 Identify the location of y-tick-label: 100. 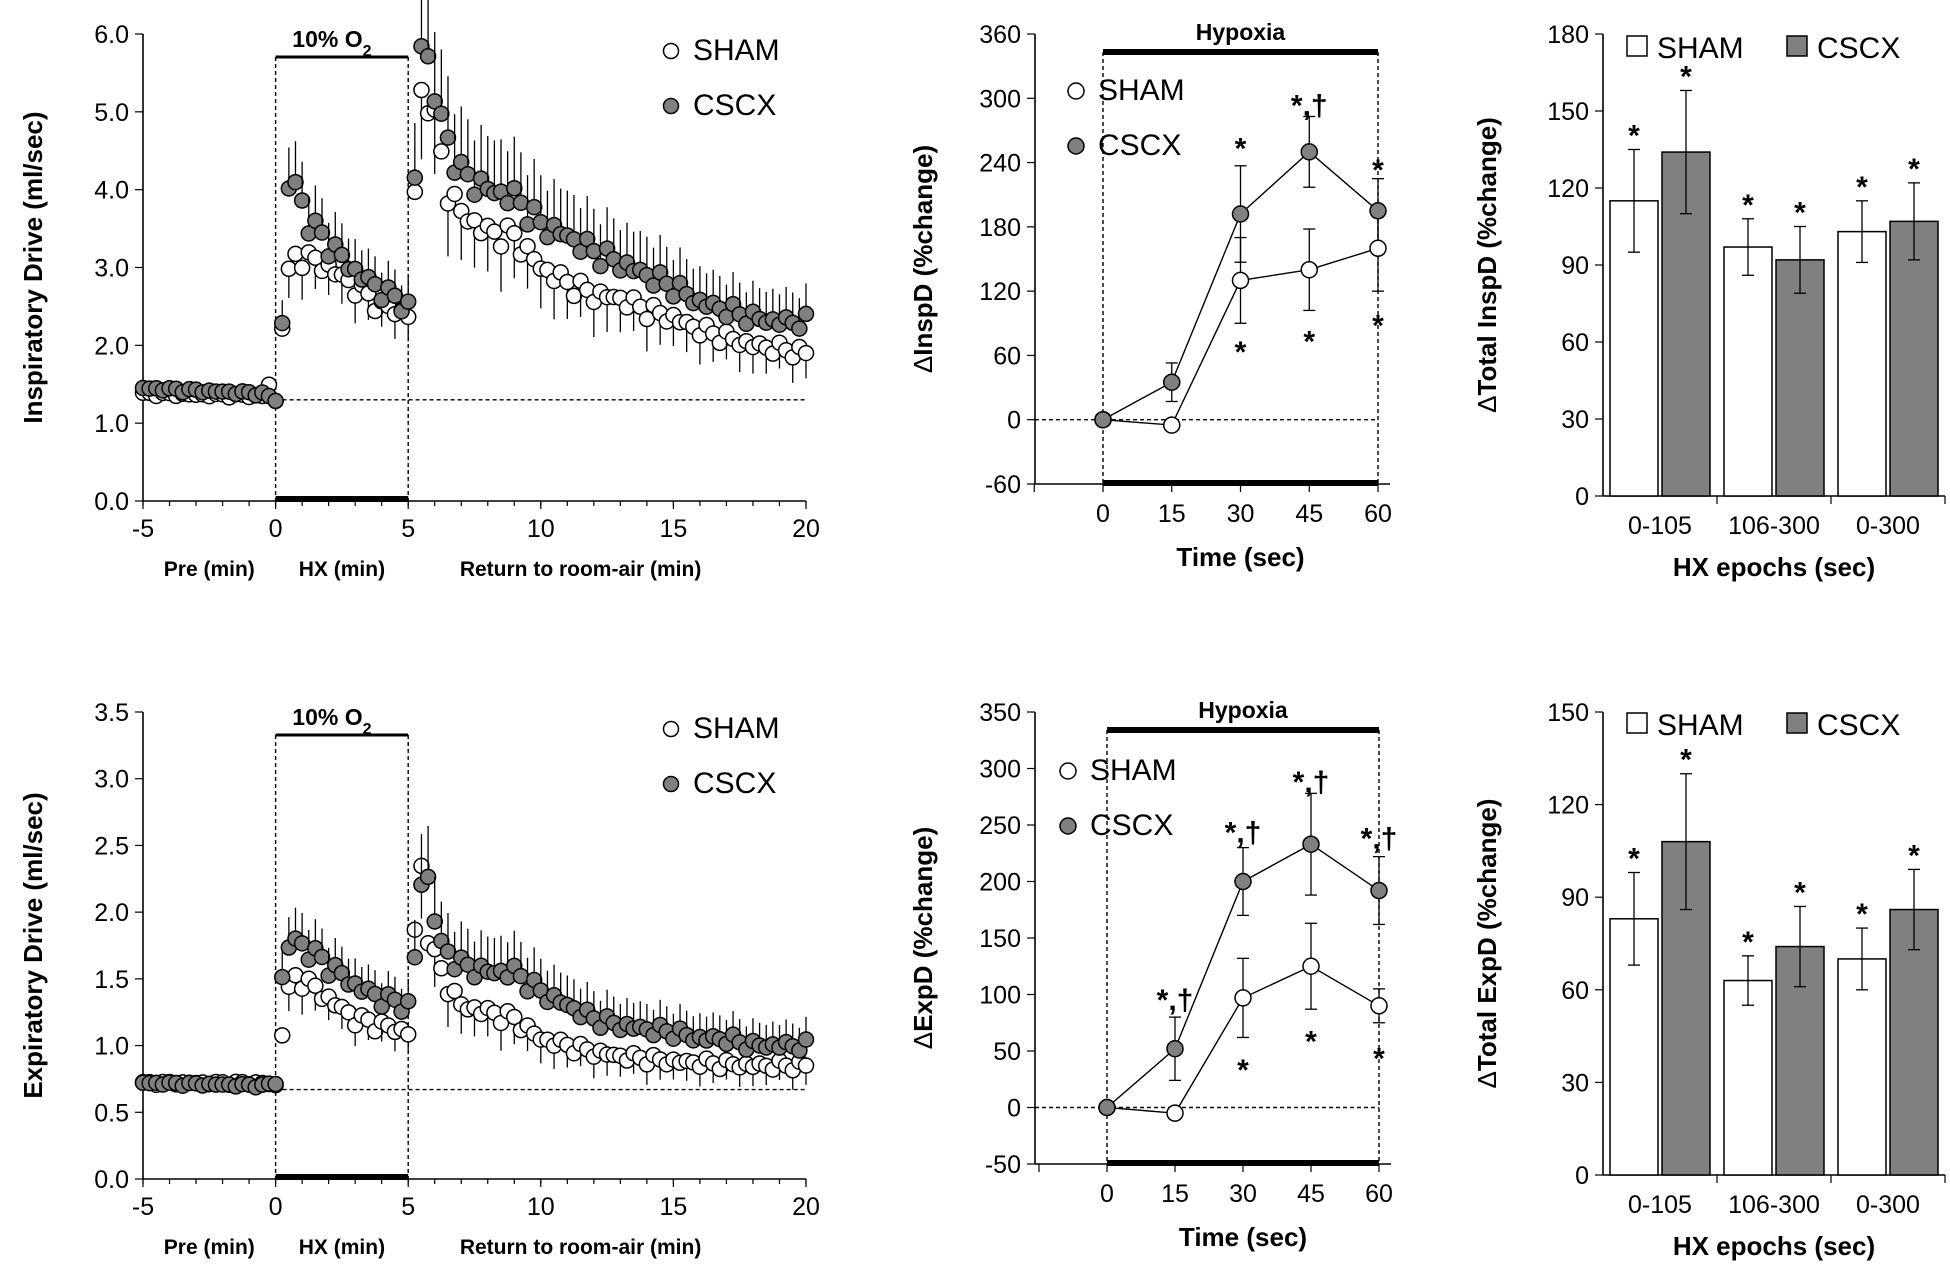
(1000, 996).